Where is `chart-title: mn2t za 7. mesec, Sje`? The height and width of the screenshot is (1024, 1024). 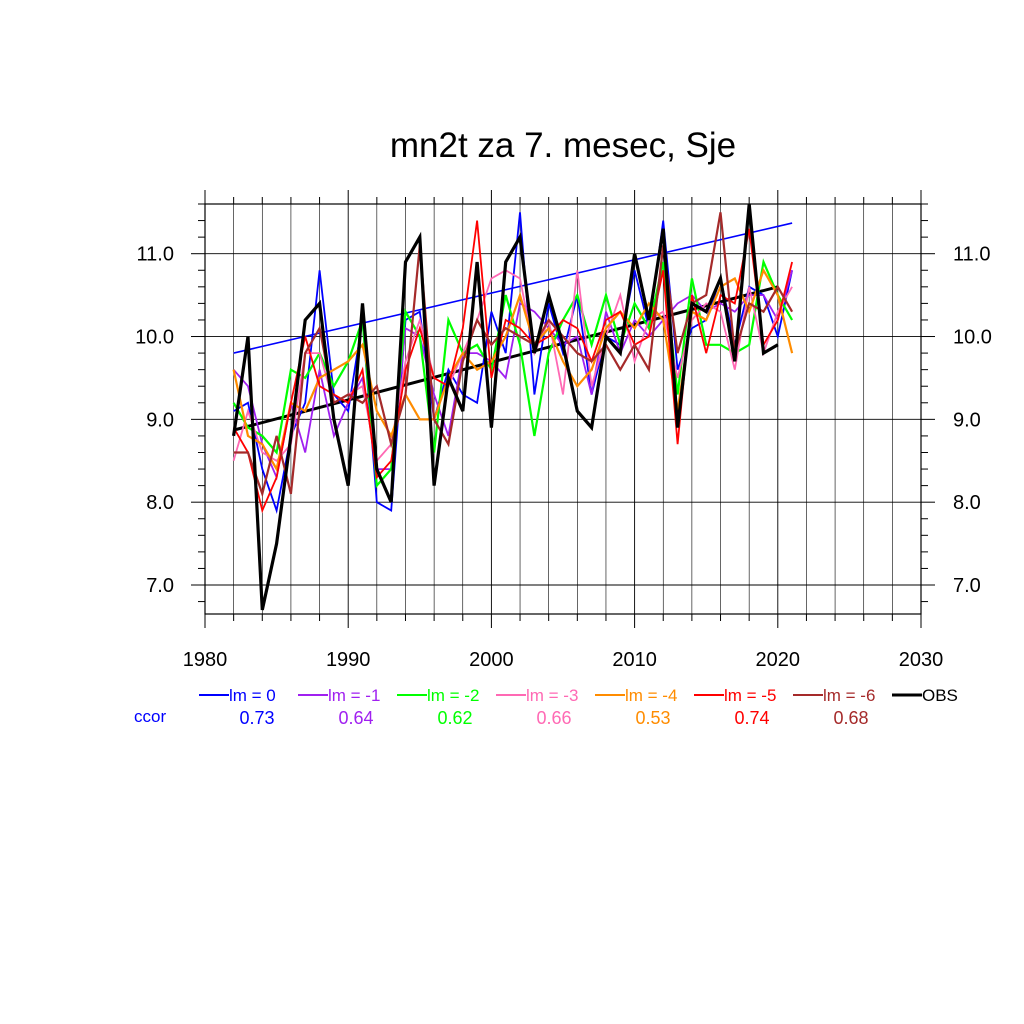
chart-title: mn2t za 7. mesec, Sje is located at coordinates (563, 145).